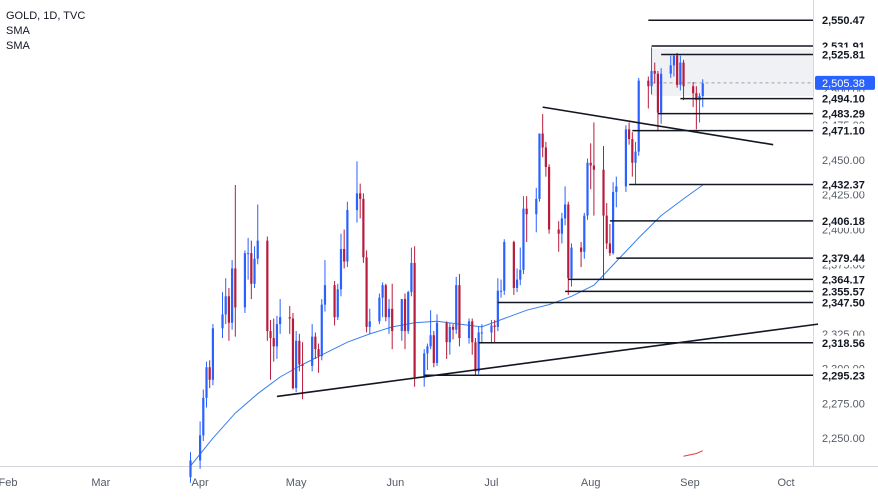 Image resolution: width=878 pixels, height=497 pixels. Describe the element at coordinates (845, 375) in the screenshot. I see `level-price-label: 2,295.23` at that location.